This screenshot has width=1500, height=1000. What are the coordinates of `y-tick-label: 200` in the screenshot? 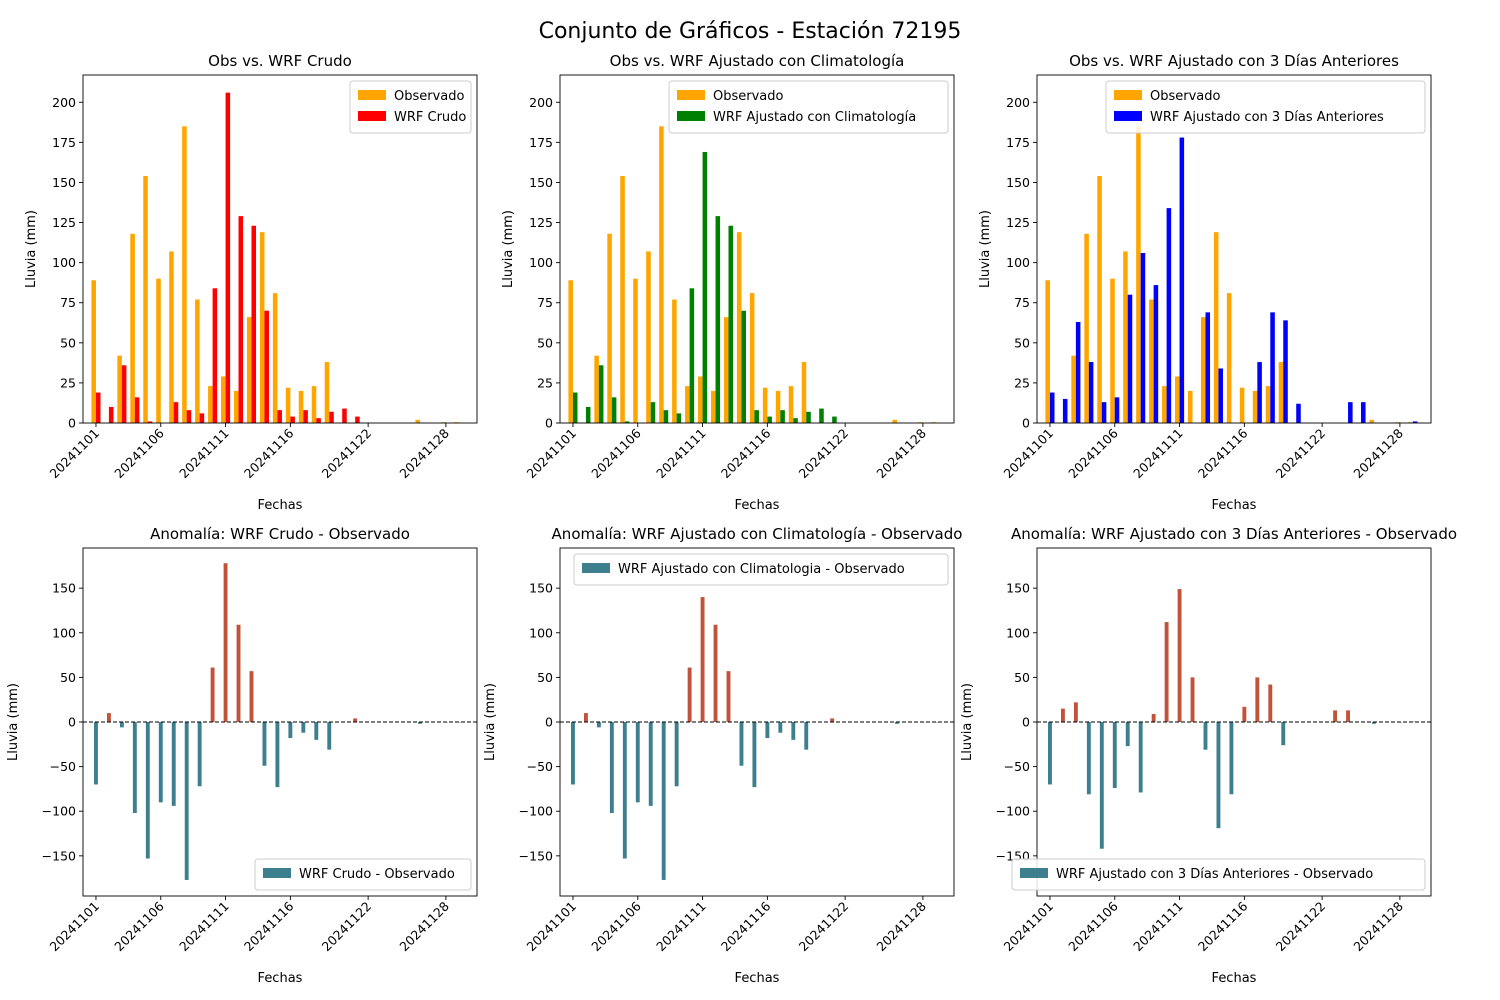 It's located at (1018, 102).